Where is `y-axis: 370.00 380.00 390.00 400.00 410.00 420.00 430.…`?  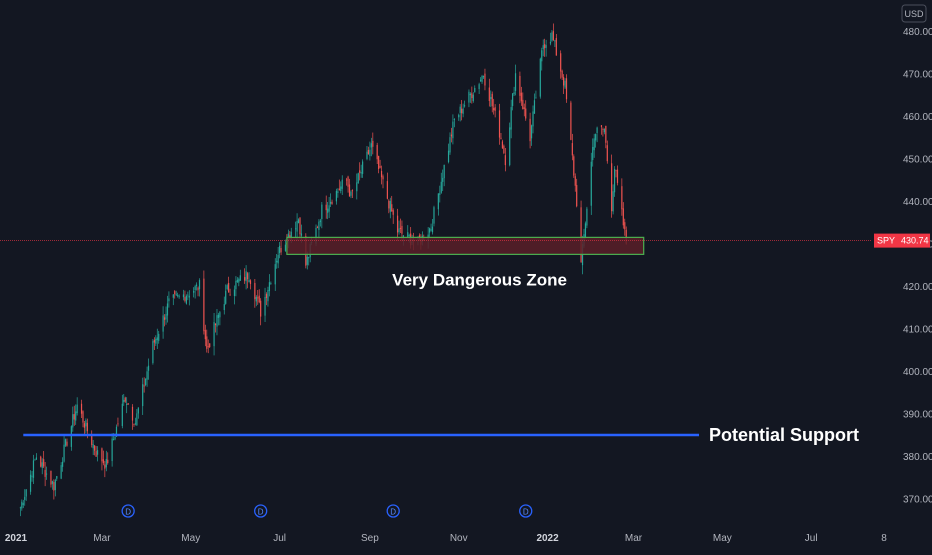
y-axis: 370.00 380.00 390.00 400.00 410.00 420.00 430.… is located at coordinates (917, 266).